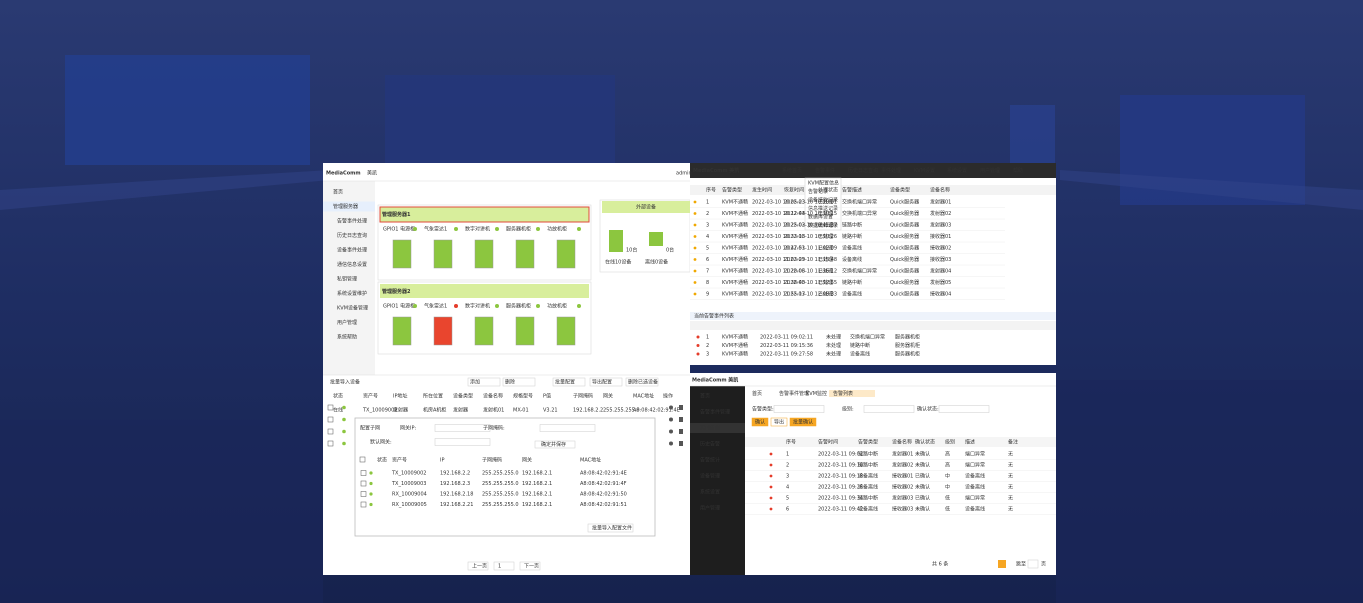  Describe the element at coordinates (565, 382) in the screenshot. I see `toolbar-item: 批量配置` at that location.